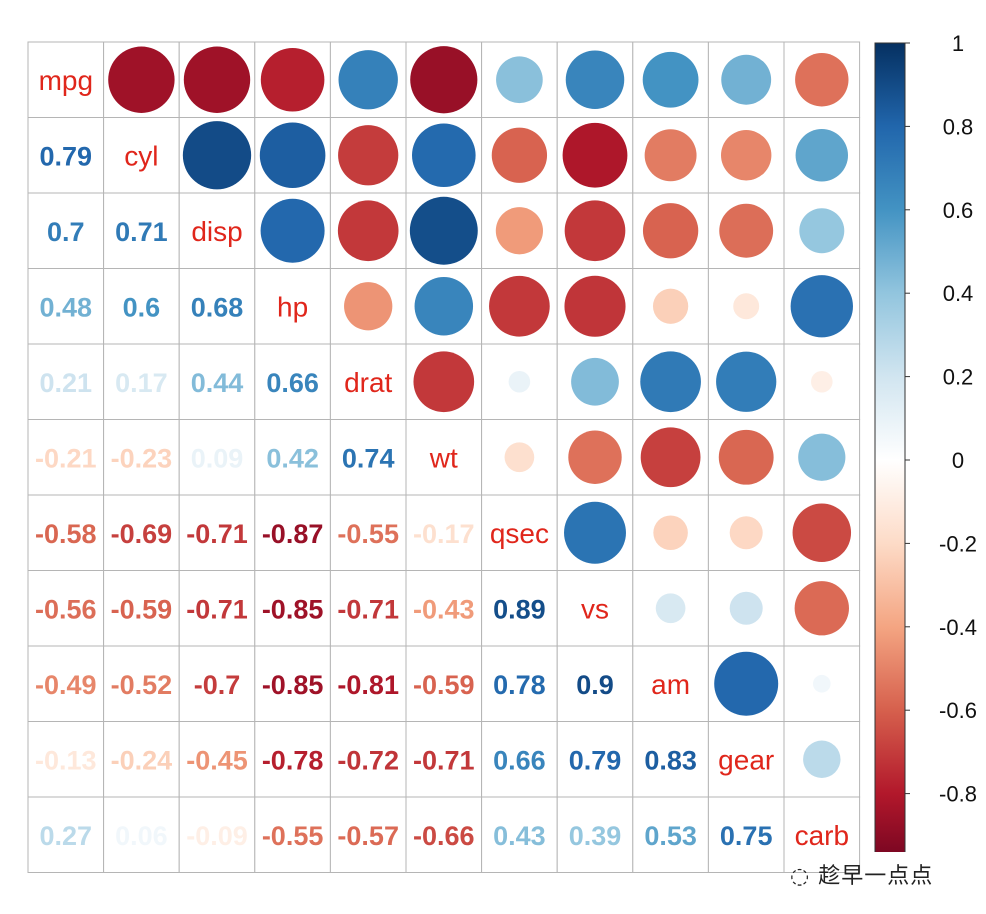 This screenshot has width=986, height=914. I want to click on variable-label-am: am, so click(670, 684).